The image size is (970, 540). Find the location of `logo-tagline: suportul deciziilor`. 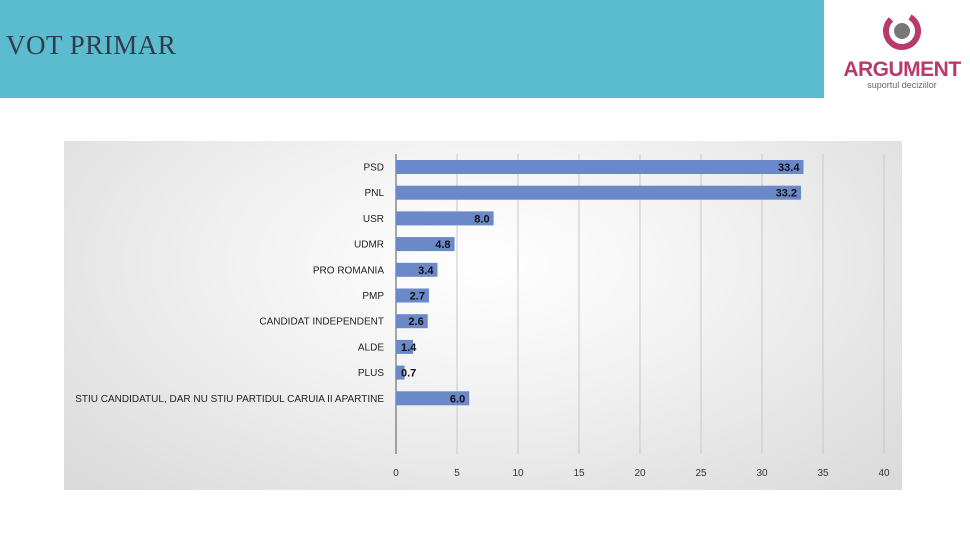

logo-tagline: suportul deciziilor is located at coordinates (902, 85).